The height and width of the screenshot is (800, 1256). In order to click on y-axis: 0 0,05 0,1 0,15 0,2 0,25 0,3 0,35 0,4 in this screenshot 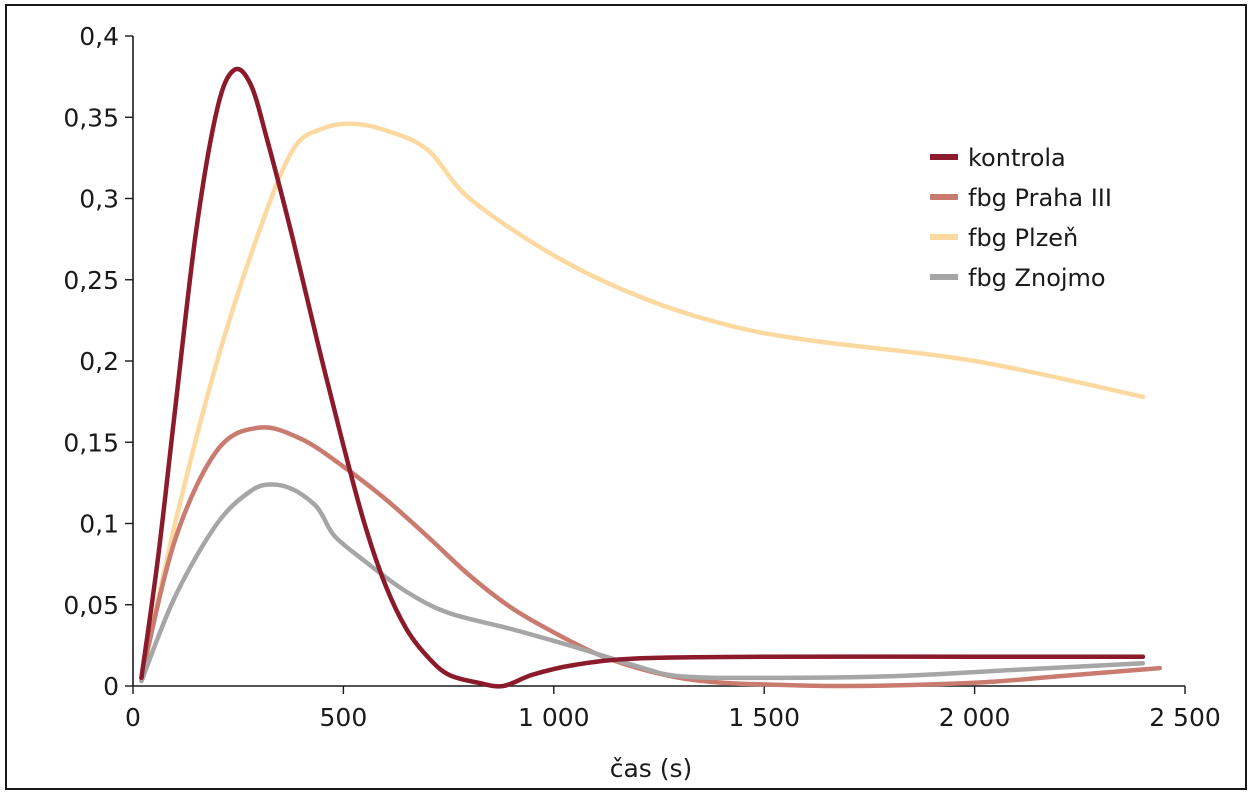, I will do `click(98, 361)`.